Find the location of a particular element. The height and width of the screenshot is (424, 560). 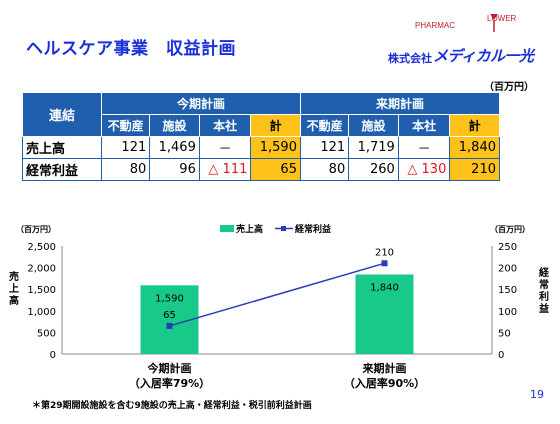

category-label: 来期計画 is located at coordinates (384, 368).